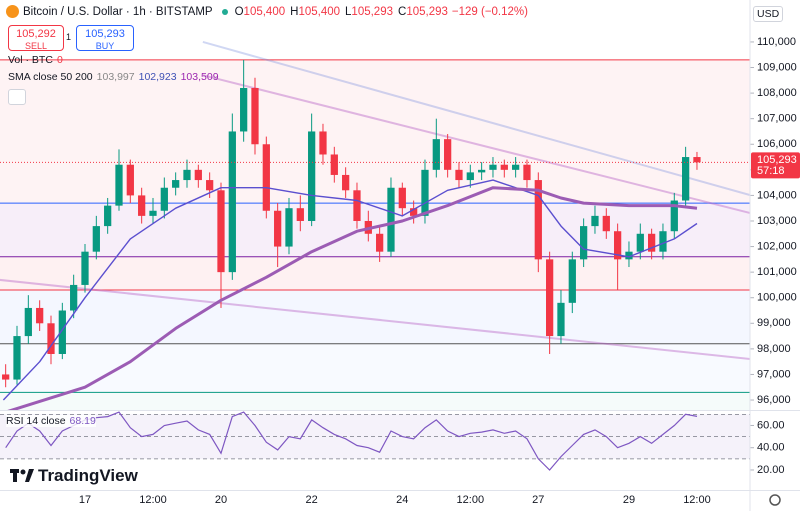  Describe the element at coordinates (59, 60) in the screenshot. I see `volume-value: 0` at that location.